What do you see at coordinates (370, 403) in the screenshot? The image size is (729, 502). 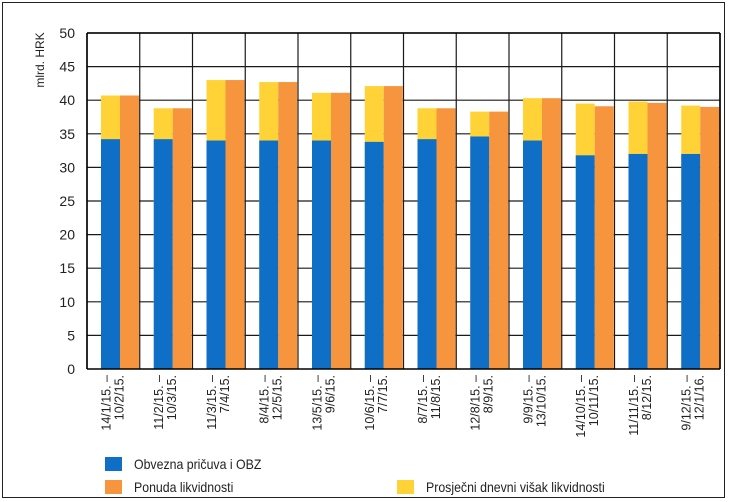 I see `x-tick-label-start: 10/6/15. –` at bounding box center [370, 403].